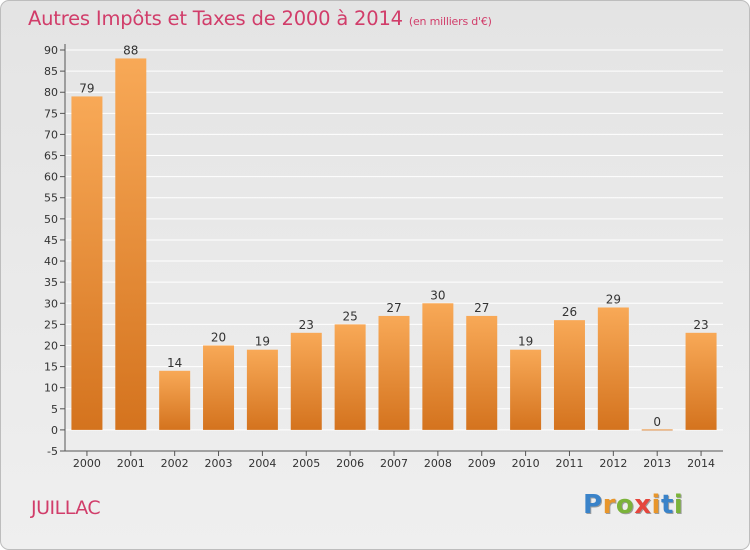 This screenshot has height=550, width=750. I want to click on logo-letter: P, so click(593, 505).